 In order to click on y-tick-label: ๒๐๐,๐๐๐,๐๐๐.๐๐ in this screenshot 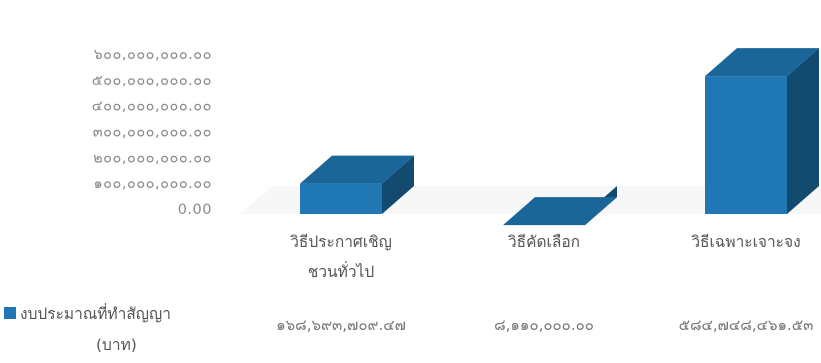, I will do `click(152, 158)`.